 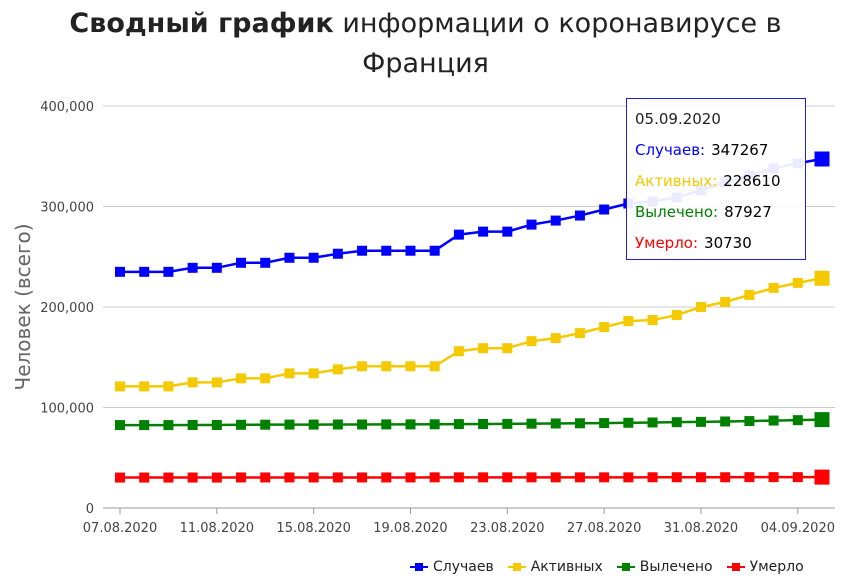 I want to click on tooltip-label: Активных:, so click(x=676, y=181).